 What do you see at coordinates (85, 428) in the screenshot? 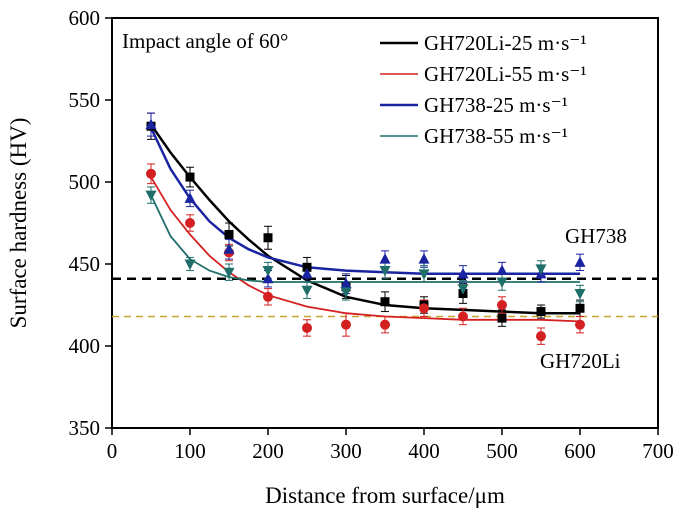
I see `y-tick-label: 350` at bounding box center [85, 428].